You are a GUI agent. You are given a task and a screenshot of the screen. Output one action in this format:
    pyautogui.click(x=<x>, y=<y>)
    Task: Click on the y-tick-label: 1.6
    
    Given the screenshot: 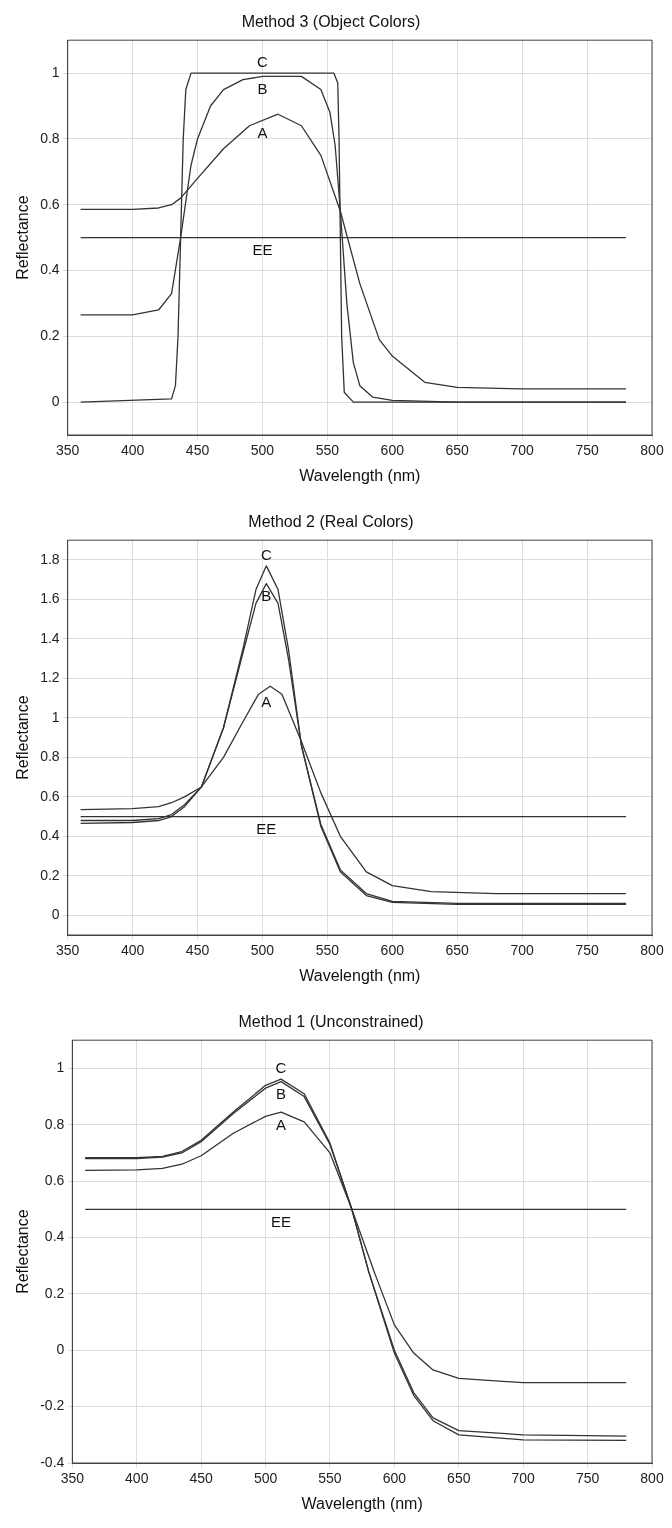 What is the action you would take?
    pyautogui.click(x=50, y=598)
    